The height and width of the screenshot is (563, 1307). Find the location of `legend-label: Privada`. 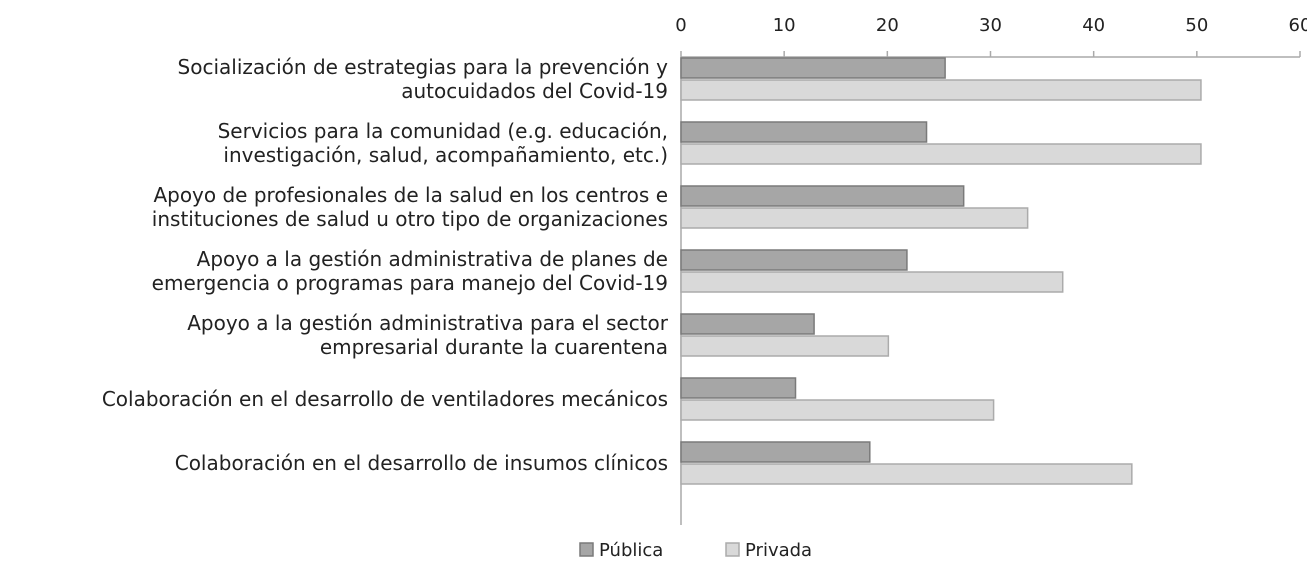

legend-label: Privada is located at coordinates (778, 550).